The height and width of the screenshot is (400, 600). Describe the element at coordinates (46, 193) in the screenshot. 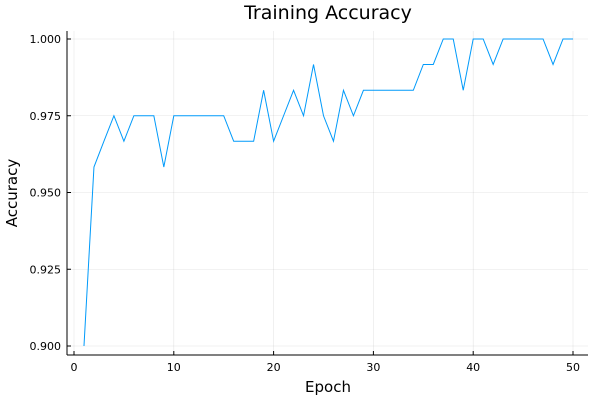

I see `y-tick-label-2: 0.950` at that location.